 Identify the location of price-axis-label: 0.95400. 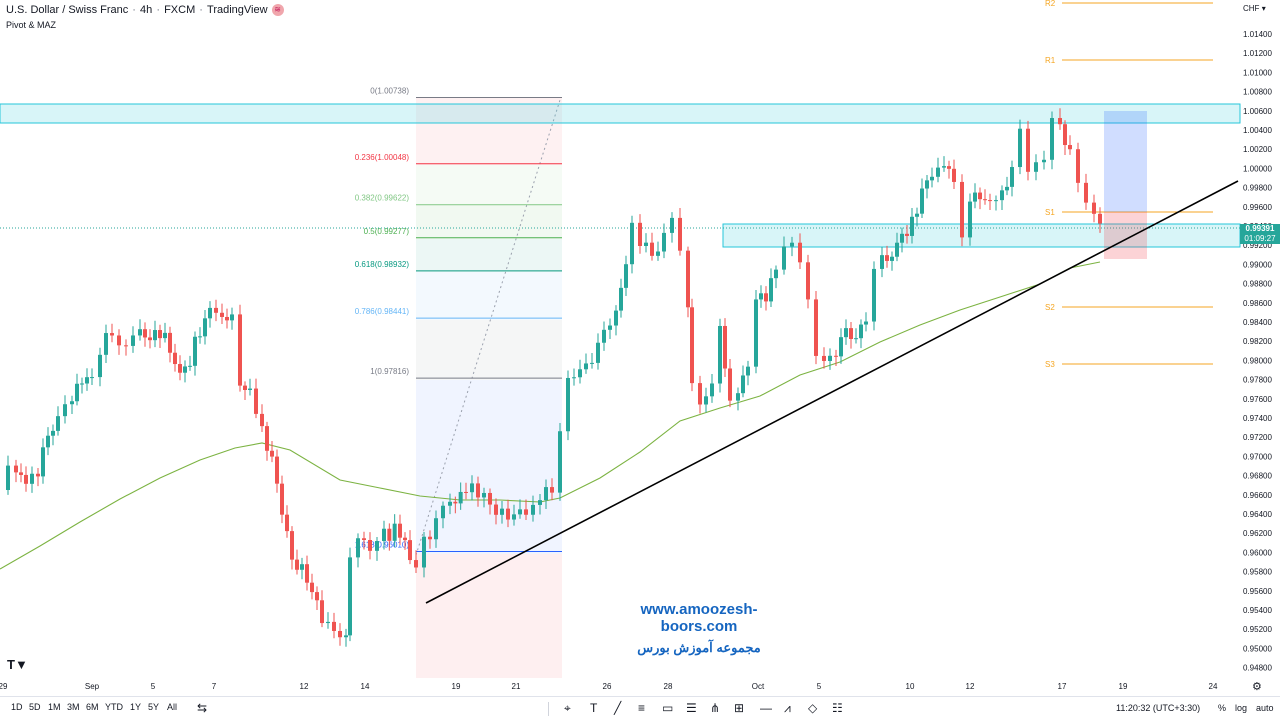
(1257, 610).